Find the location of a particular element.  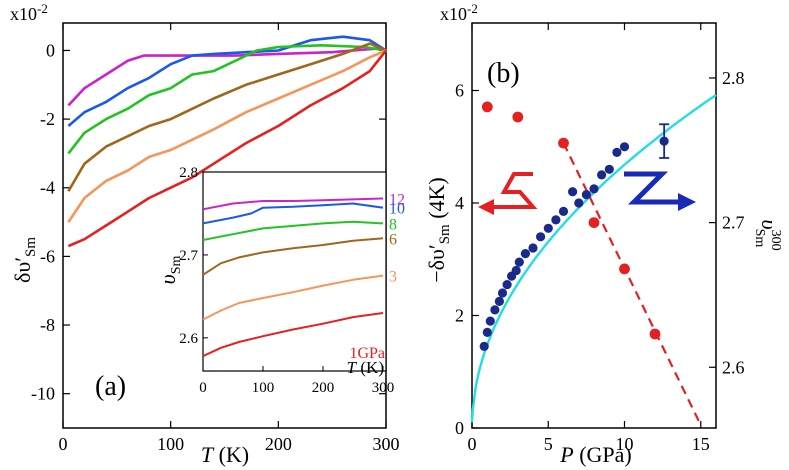

panel-b-linear-fit-line is located at coordinates (632, 284).